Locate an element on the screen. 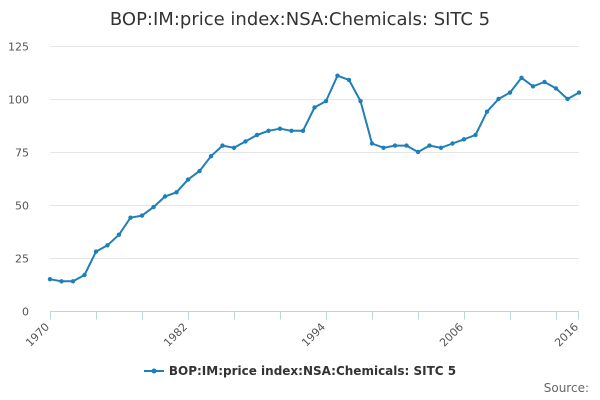 This screenshot has height=400, width=600. y-tick-label: 125 is located at coordinates (18, 47).